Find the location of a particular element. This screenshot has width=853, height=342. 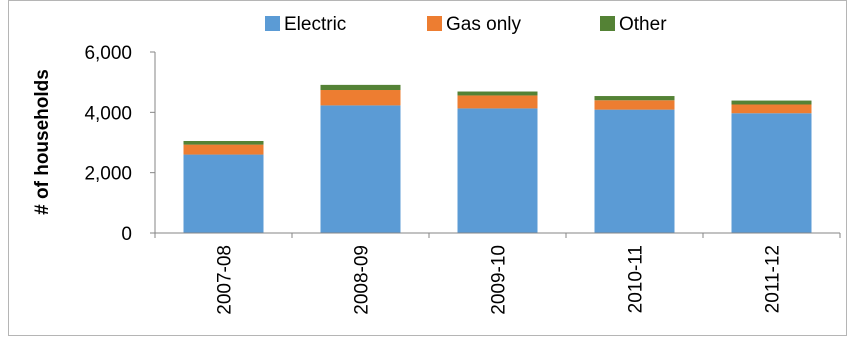

y-axis-ticks: 0 2,000 4,000 6,000 is located at coordinates (119, 144).